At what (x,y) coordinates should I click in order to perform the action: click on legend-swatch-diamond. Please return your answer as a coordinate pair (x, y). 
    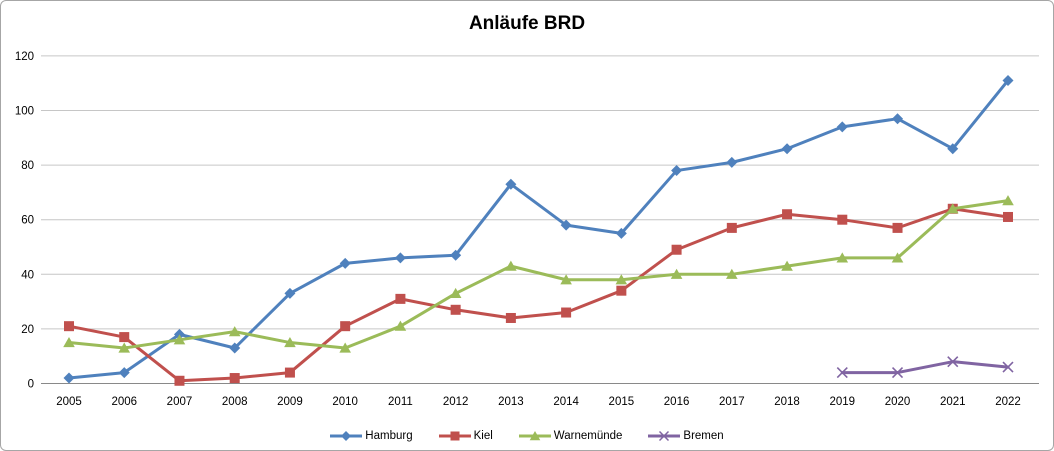
    Looking at the image, I should click on (346, 436).